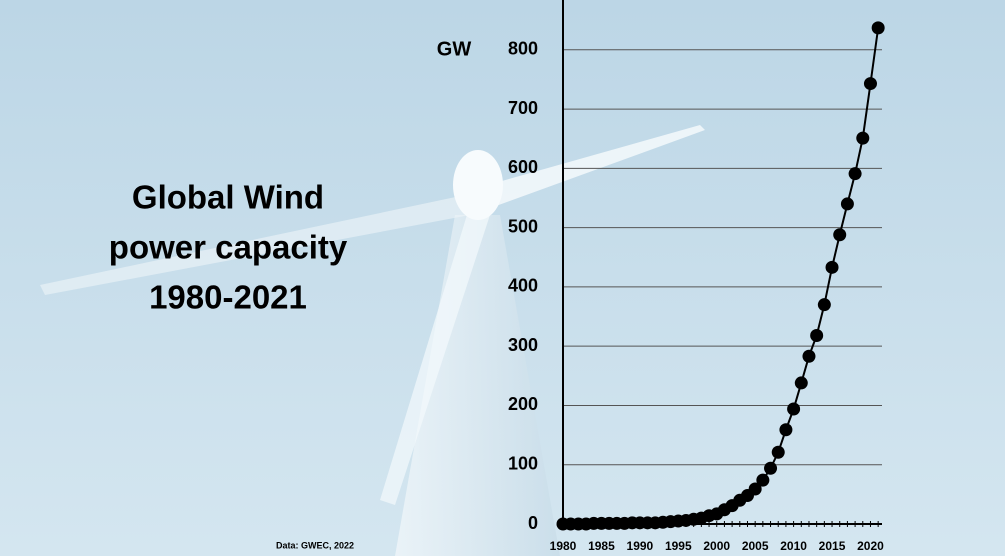 This screenshot has height=556, width=1005. Describe the element at coordinates (228, 297) in the screenshot. I see `title-line: 1980-2021` at that location.